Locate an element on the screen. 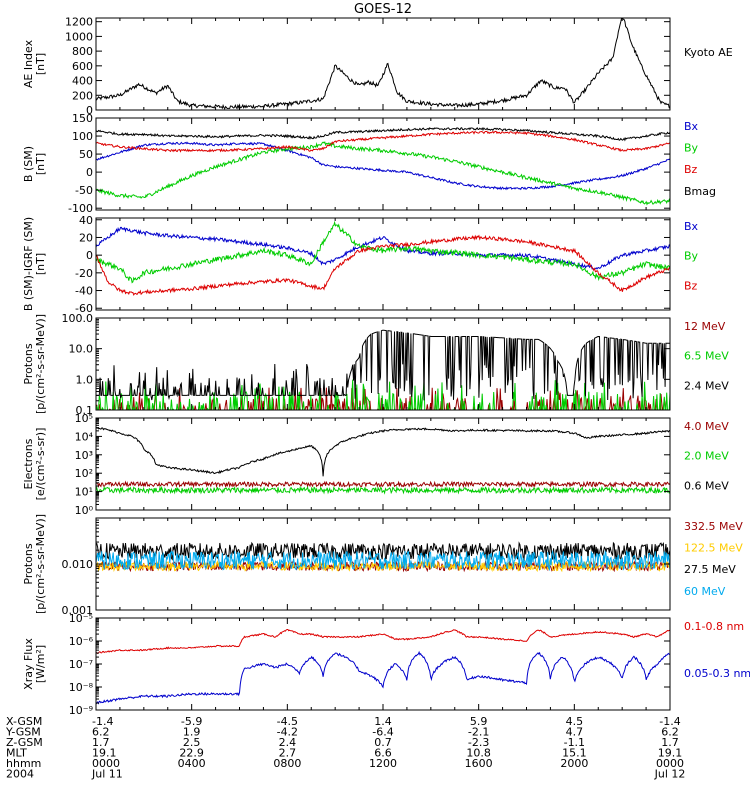  y-tick-label-ae-3: 600 is located at coordinates (82, 66).